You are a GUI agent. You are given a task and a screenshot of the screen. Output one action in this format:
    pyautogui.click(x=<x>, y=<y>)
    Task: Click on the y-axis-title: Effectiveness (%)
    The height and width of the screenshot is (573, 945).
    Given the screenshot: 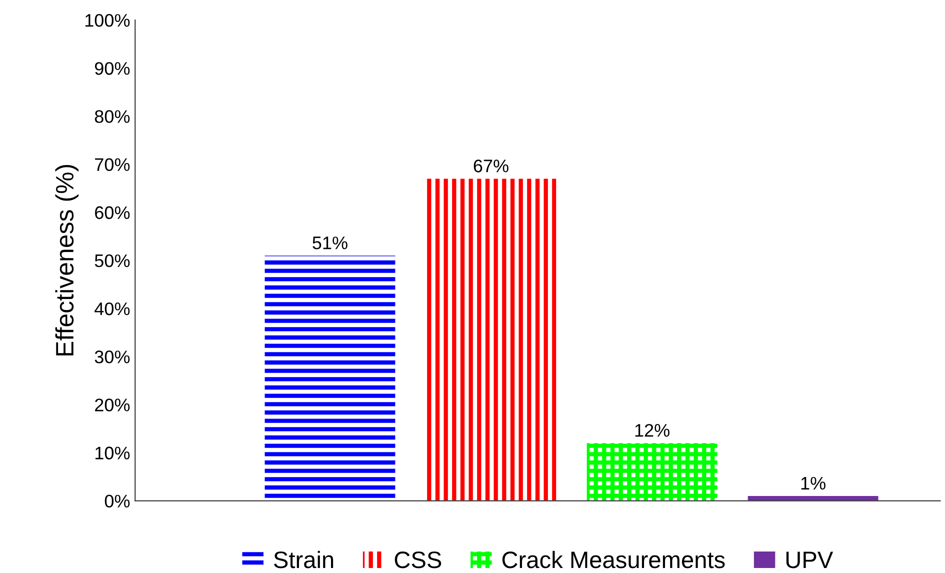 What is the action you would take?
    pyautogui.click(x=67, y=260)
    